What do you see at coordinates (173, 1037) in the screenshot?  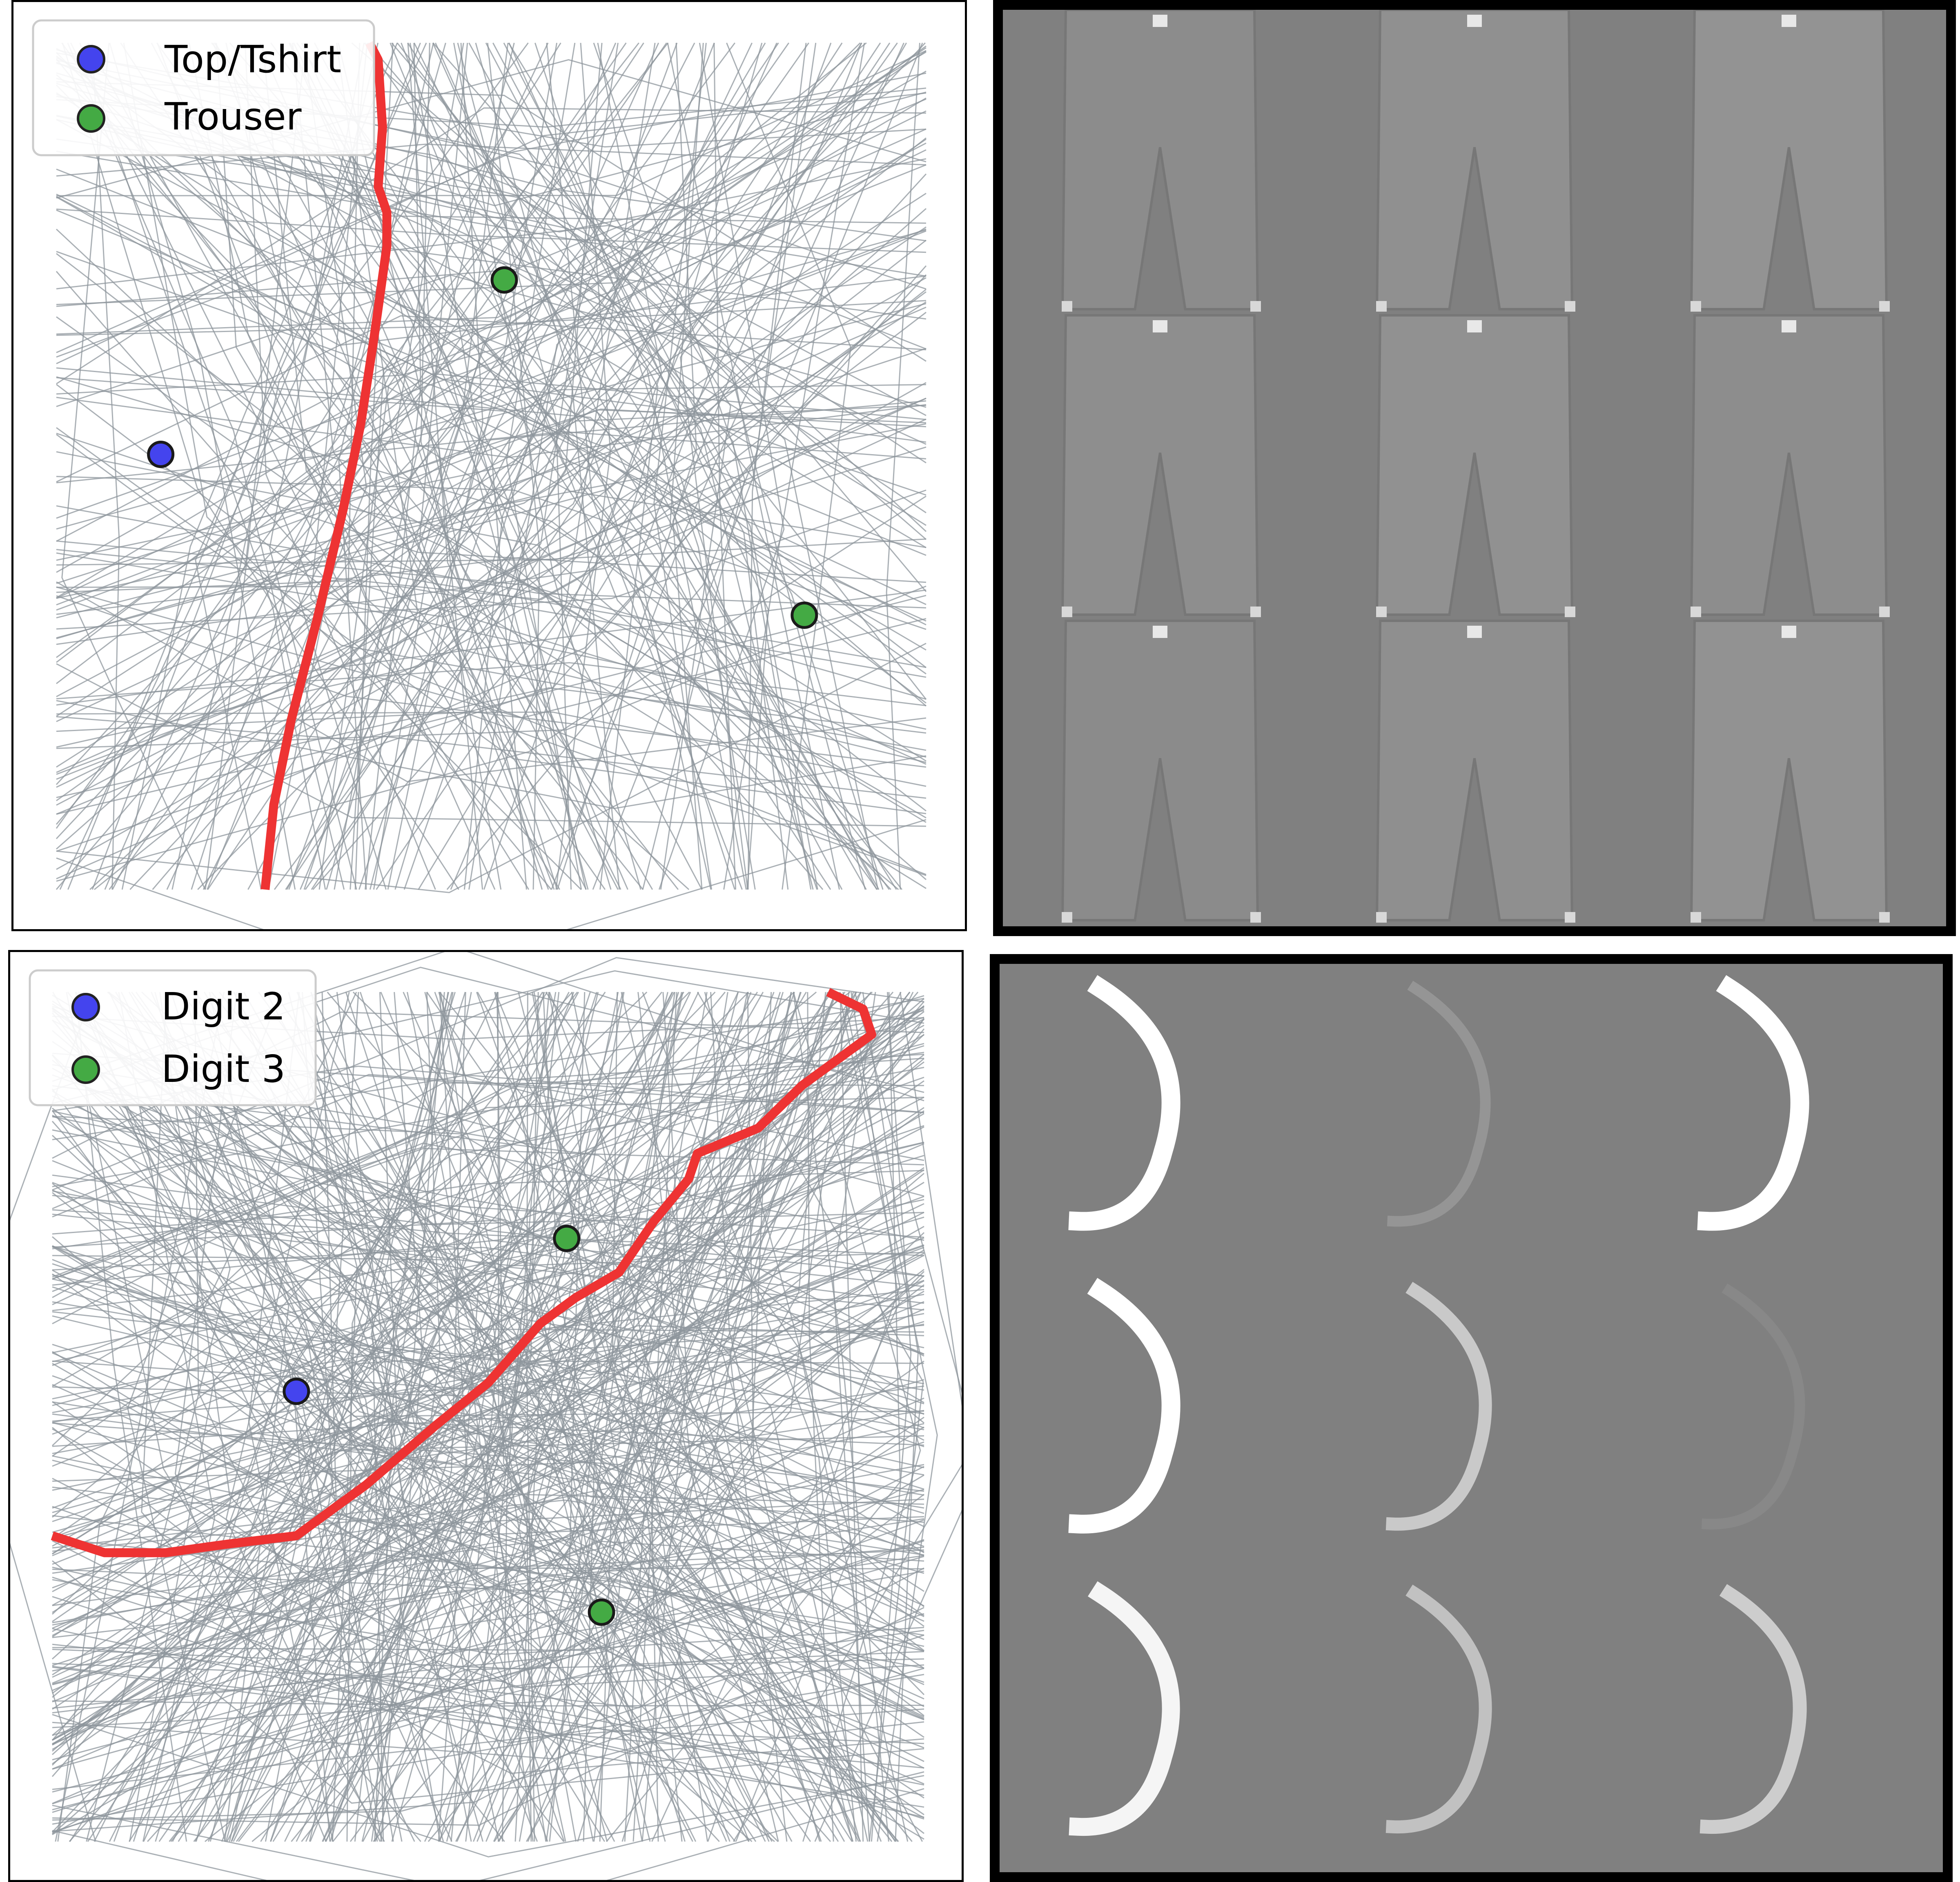 I see `legend: Digit 2 Digit 3` at bounding box center [173, 1037].